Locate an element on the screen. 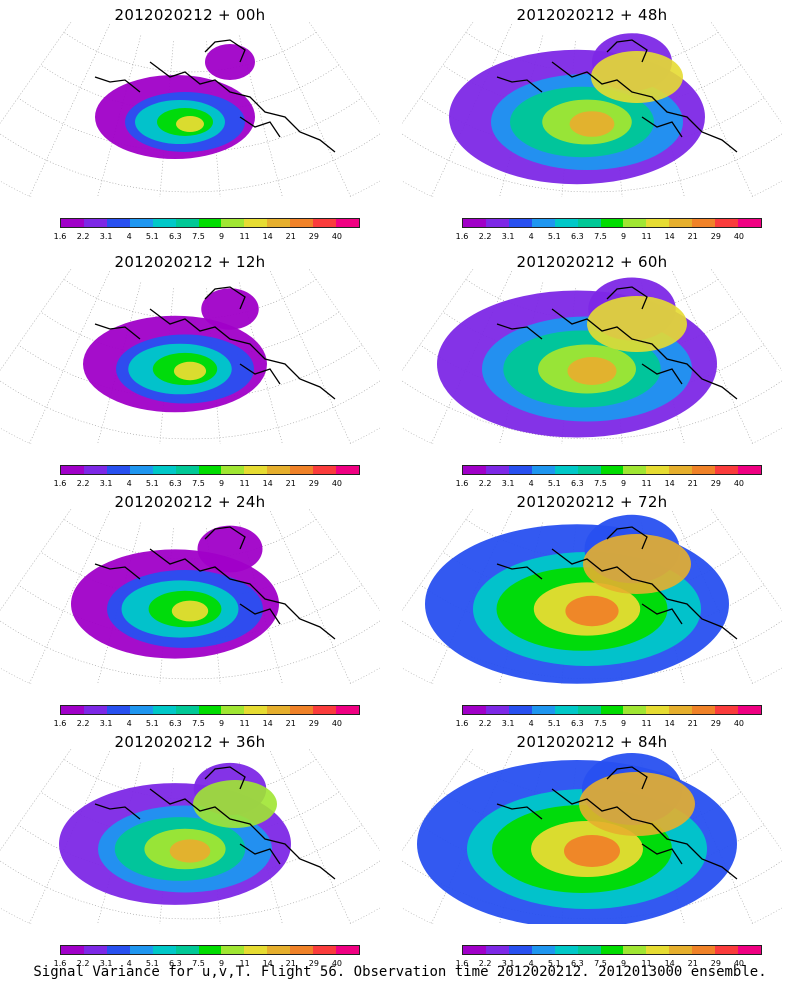  panel-title: 2012020212 + 48h is located at coordinates (592, 15).